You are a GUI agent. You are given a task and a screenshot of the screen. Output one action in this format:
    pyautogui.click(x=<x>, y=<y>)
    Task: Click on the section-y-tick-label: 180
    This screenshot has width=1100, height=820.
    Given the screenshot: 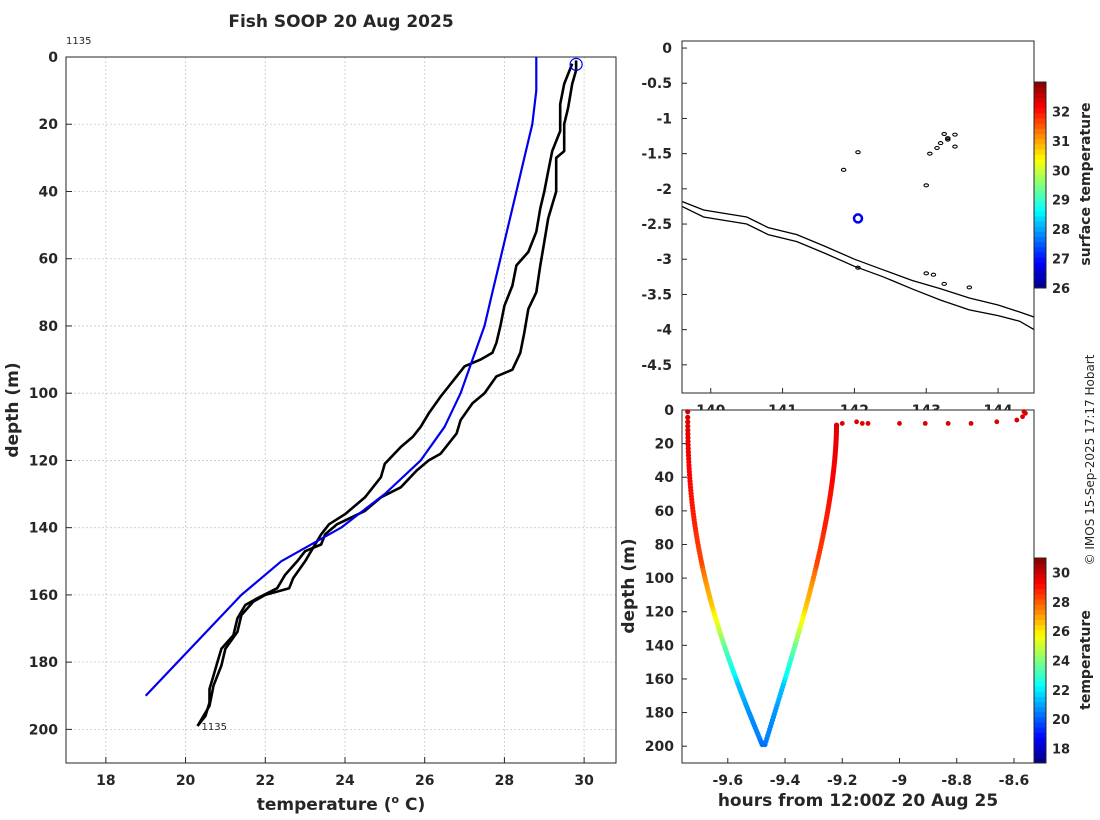 What is the action you would take?
    pyautogui.click(x=659, y=714)
    